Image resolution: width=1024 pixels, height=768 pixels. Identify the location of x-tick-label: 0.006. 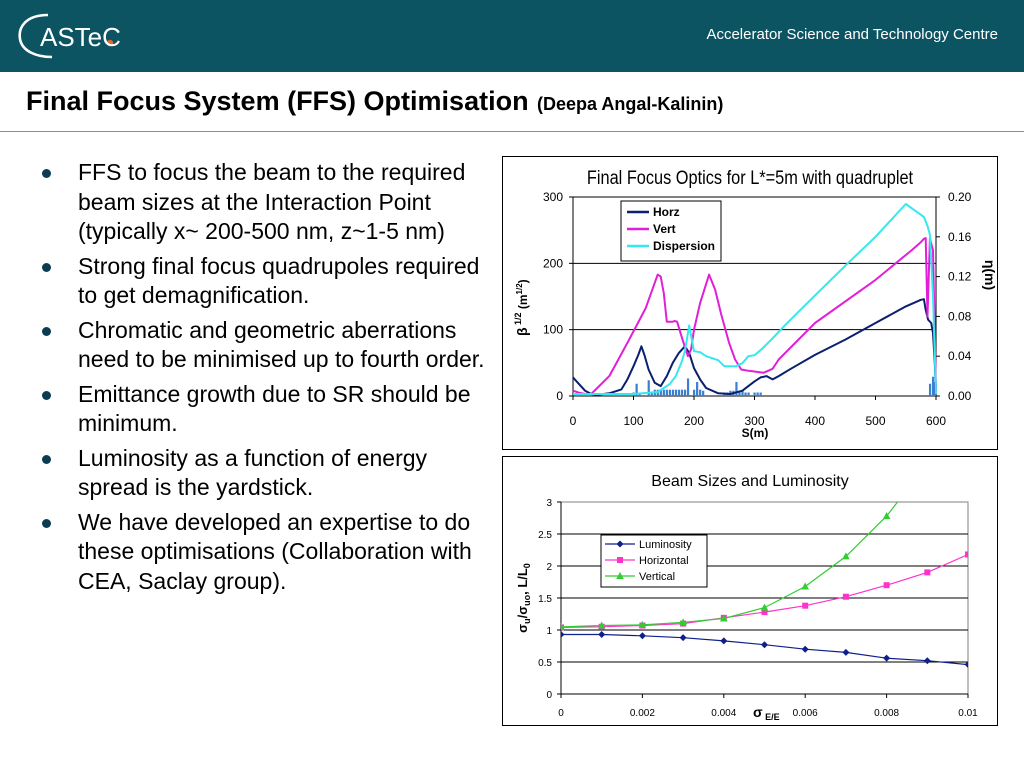
(805, 713).